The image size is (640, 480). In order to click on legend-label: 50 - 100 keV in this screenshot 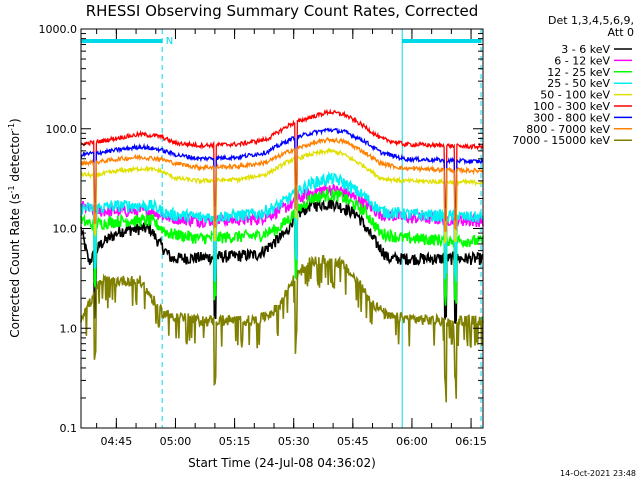, I will do `click(575, 95)`.